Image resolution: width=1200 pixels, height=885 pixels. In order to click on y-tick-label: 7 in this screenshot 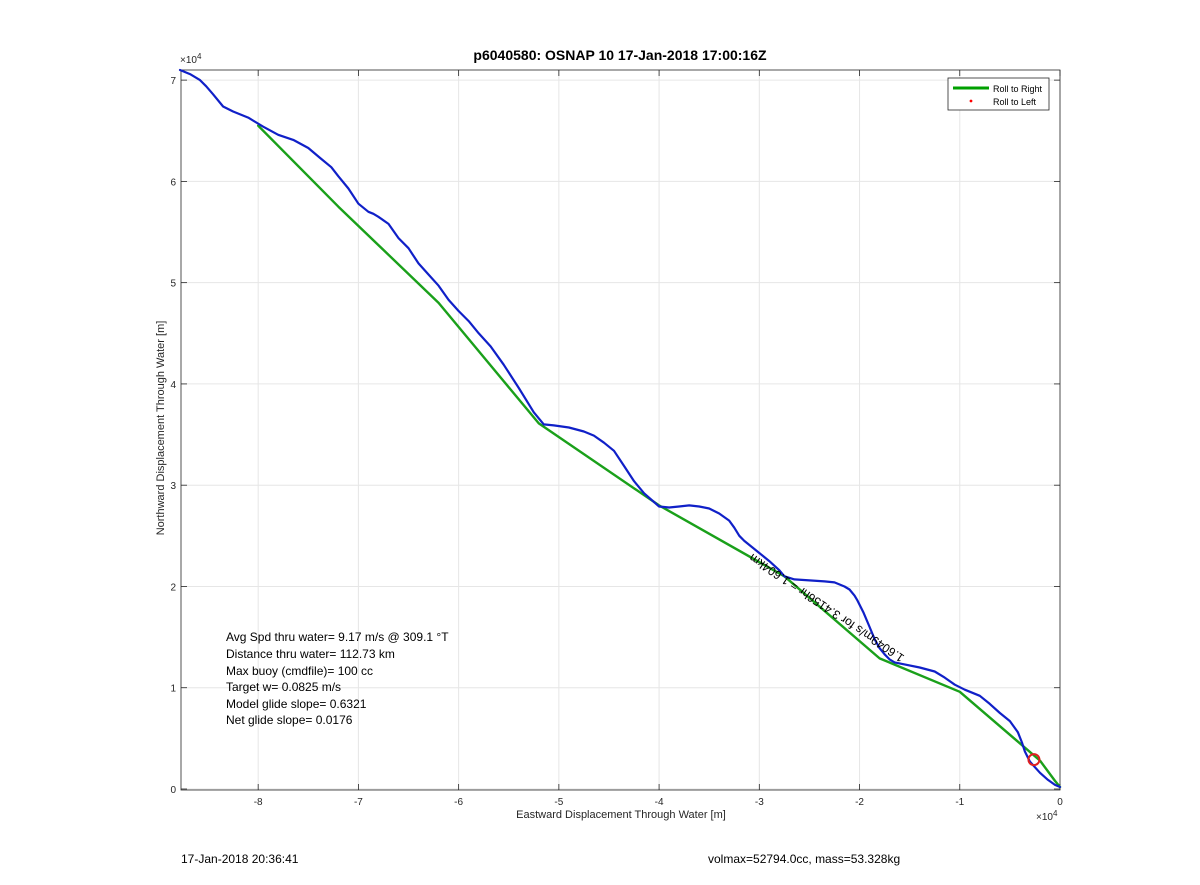, I will do `click(173, 81)`.